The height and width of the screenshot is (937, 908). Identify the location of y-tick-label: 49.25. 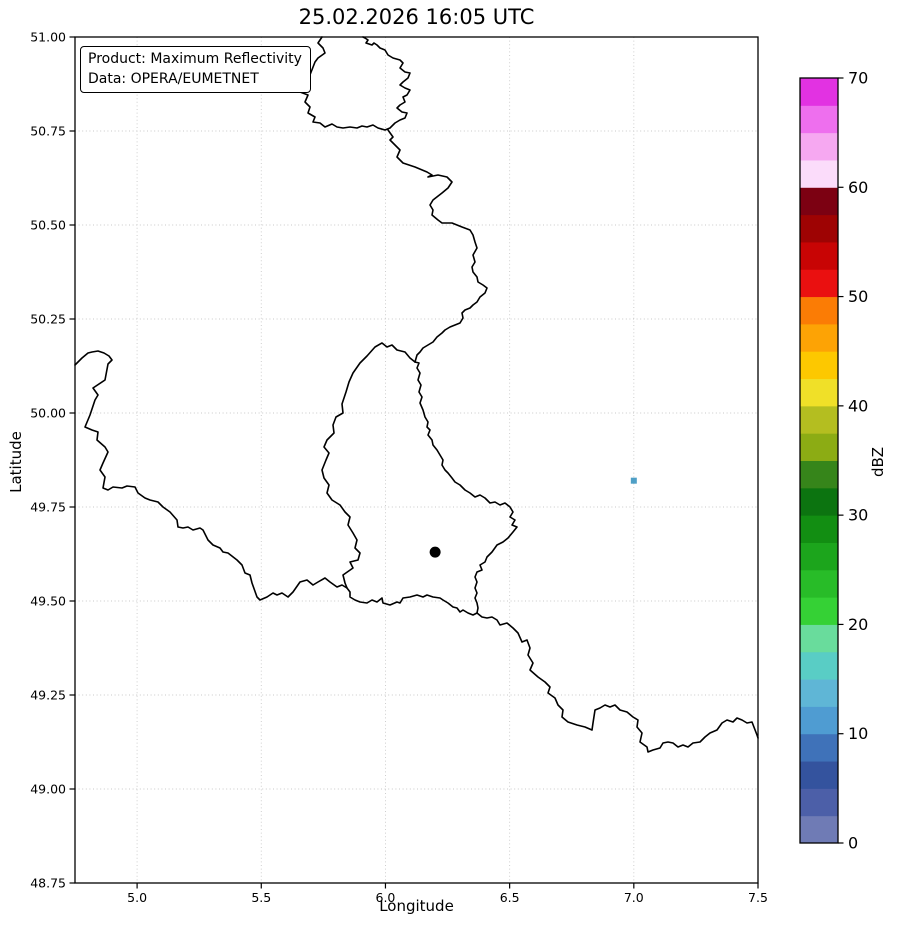
(48, 695).